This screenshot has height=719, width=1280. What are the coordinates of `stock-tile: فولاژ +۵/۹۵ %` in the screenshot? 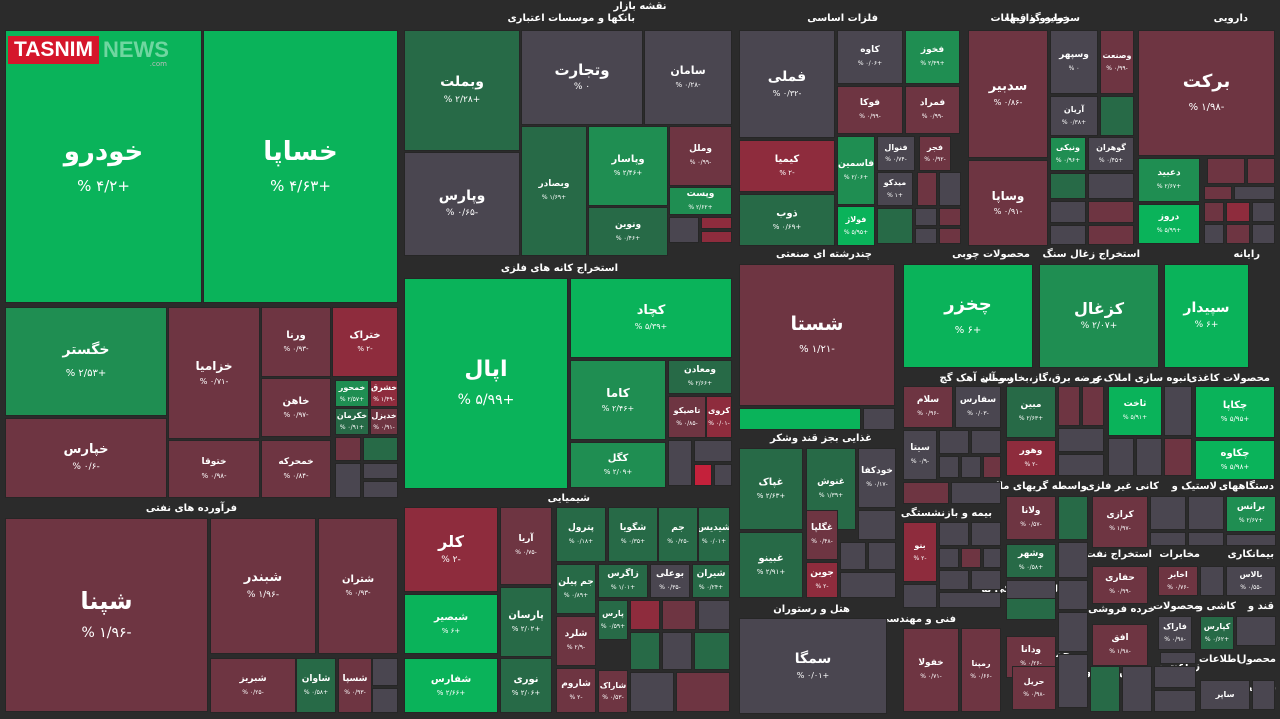 It's located at (856, 226).